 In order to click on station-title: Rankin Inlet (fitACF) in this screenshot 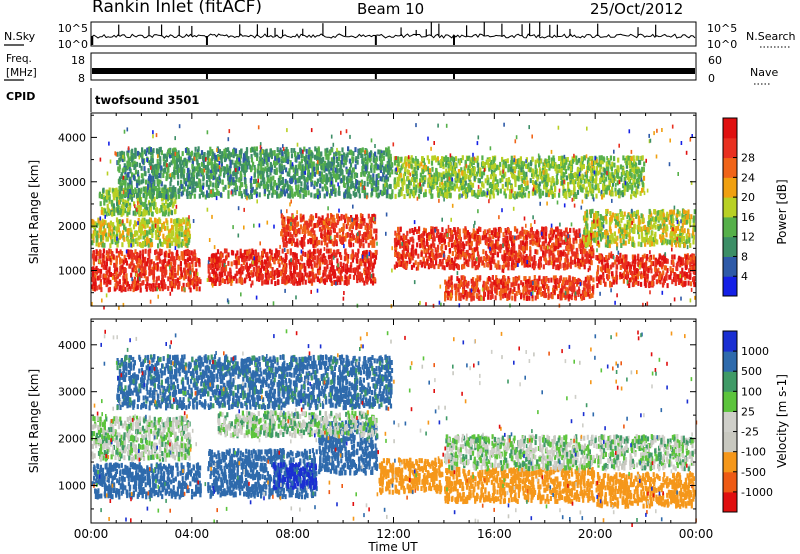, I will do `click(177, 8)`.